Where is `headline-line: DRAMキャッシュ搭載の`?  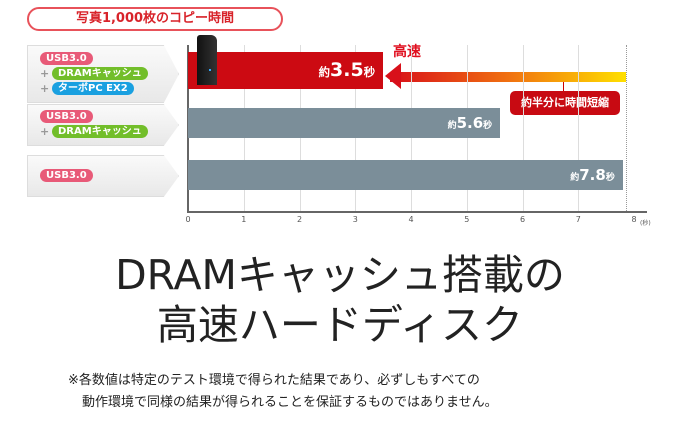 headline-line: DRAMキャッシュ搭載の is located at coordinates (340, 275).